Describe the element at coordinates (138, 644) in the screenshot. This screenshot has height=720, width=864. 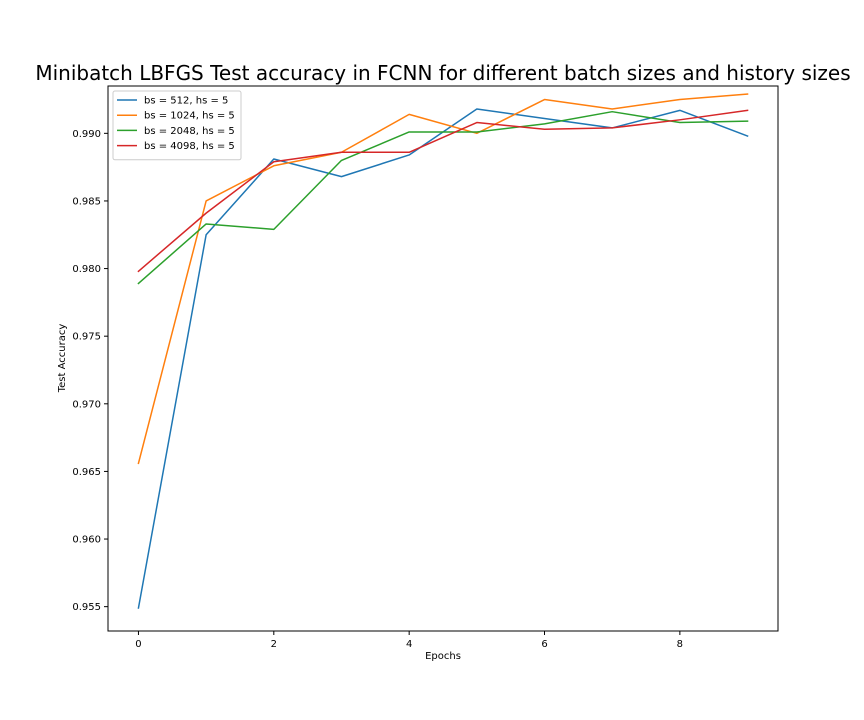
I see `x-tick-label: 0` at that location.